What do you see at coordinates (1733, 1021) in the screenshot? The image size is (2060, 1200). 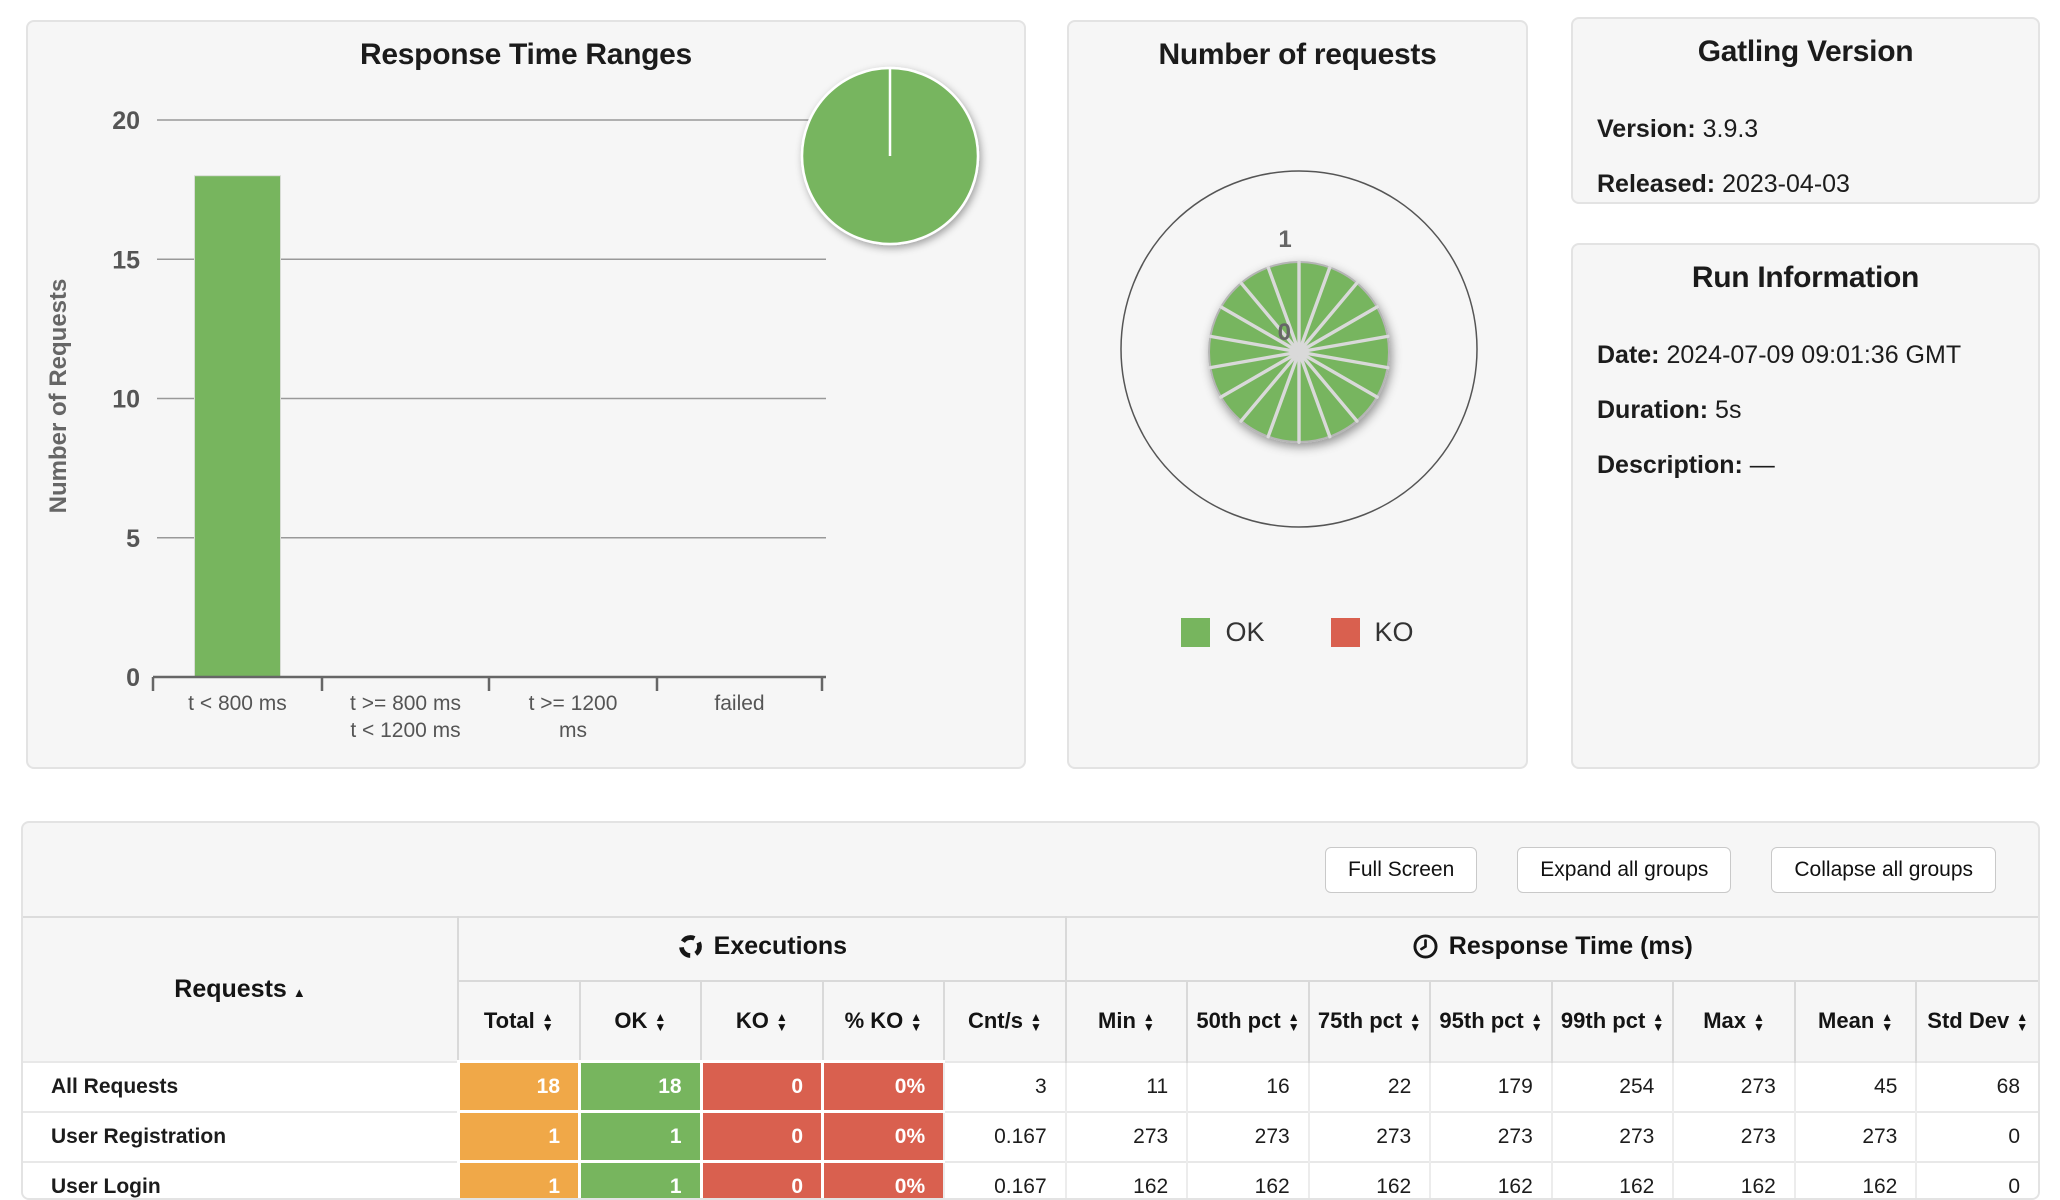 I see `column-header-max: Max ▲ ▼` at bounding box center [1733, 1021].